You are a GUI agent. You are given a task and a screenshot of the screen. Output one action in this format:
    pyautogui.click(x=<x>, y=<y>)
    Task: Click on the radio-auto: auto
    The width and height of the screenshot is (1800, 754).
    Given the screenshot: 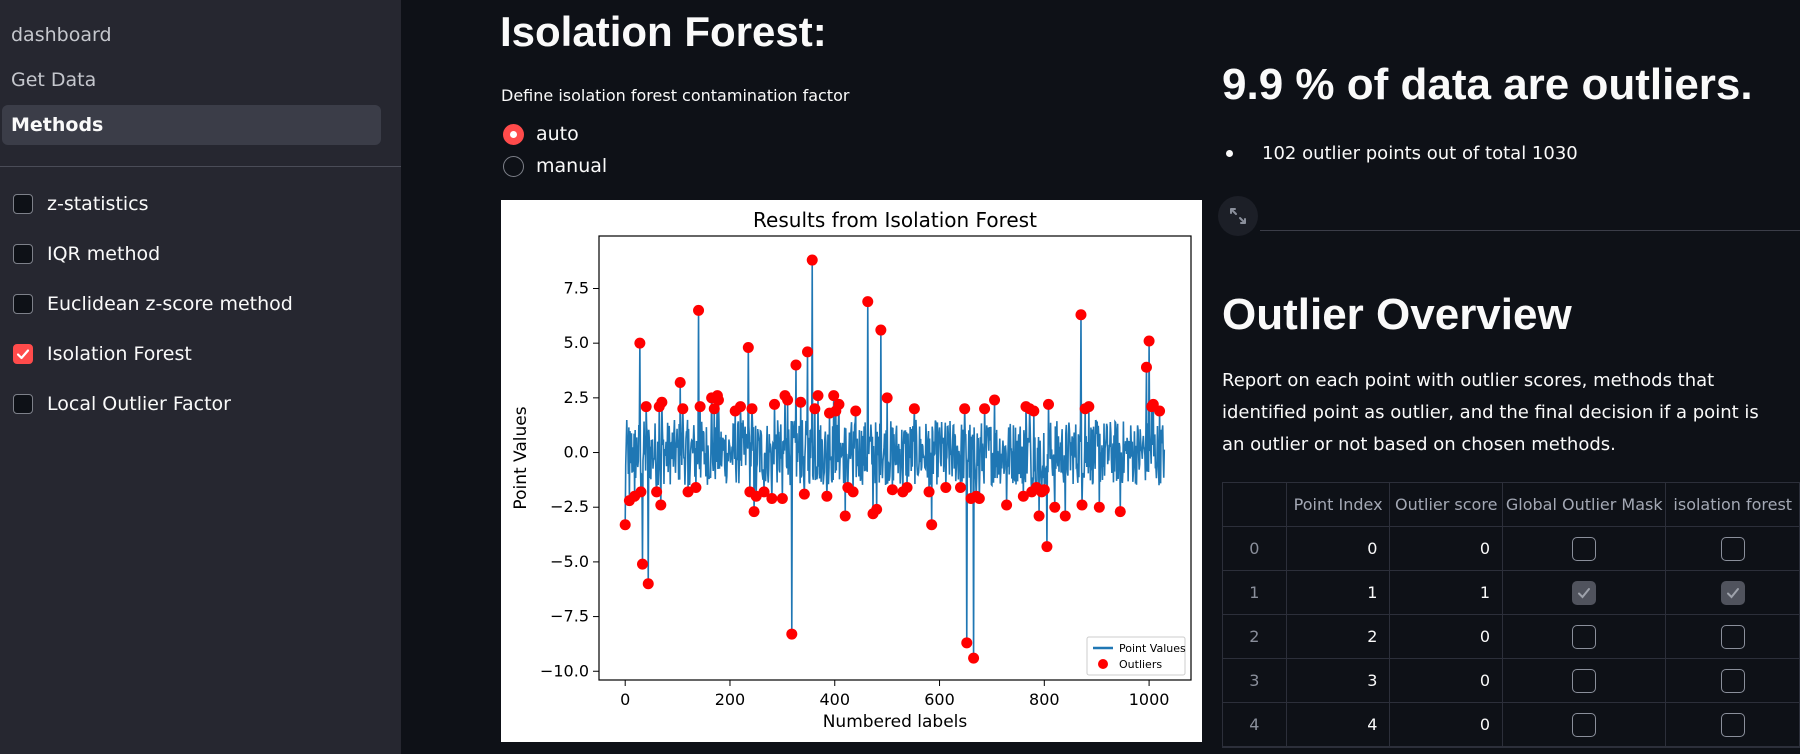 What is the action you would take?
    pyautogui.click(x=541, y=134)
    